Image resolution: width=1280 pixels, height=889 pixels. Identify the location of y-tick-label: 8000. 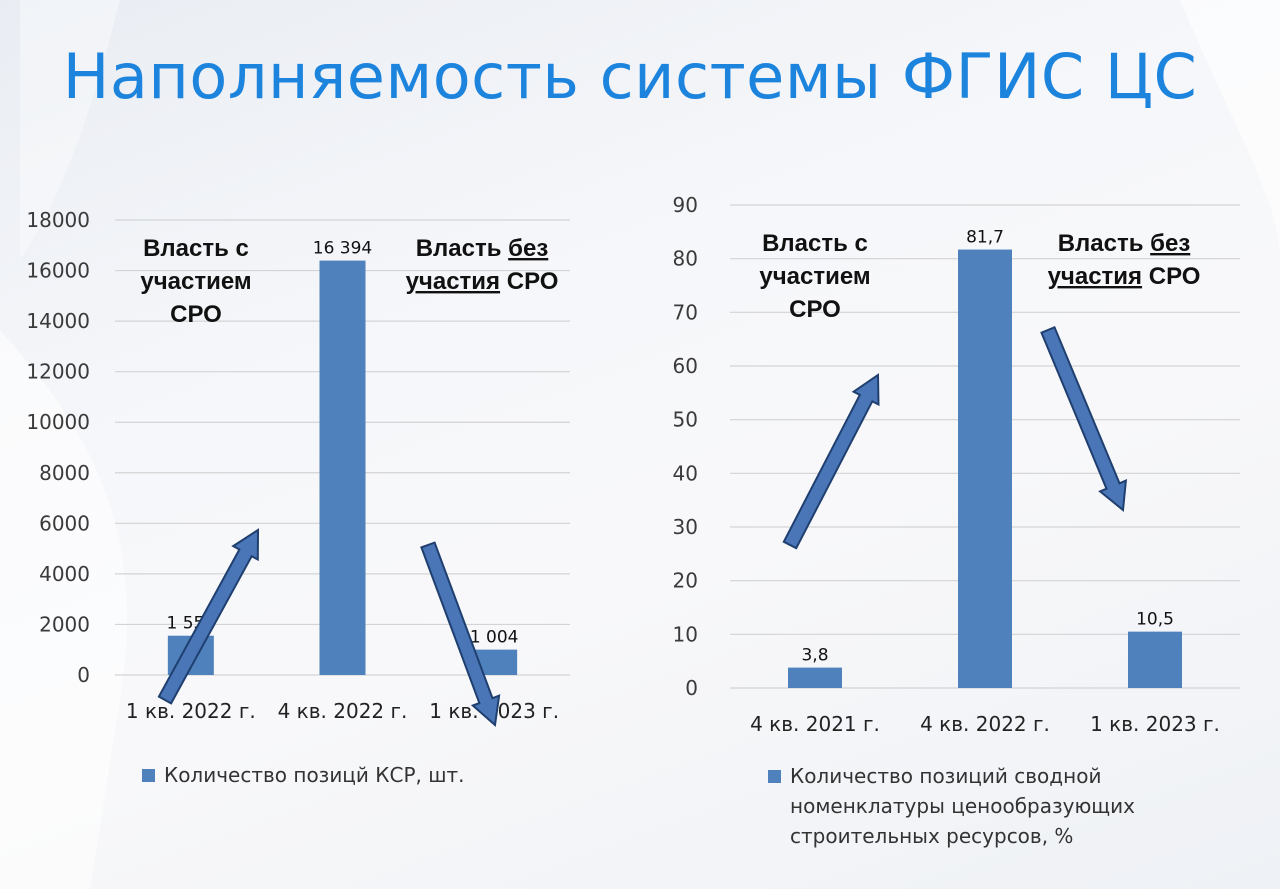
(64, 473).